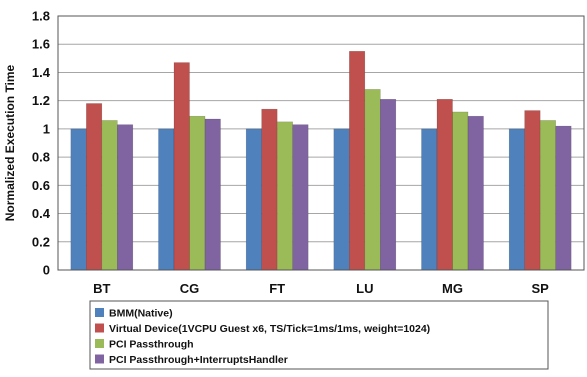 This screenshot has height=377, width=587. What do you see at coordinates (41, 241) in the screenshot?
I see `y-tick-label: 0.2` at bounding box center [41, 241].